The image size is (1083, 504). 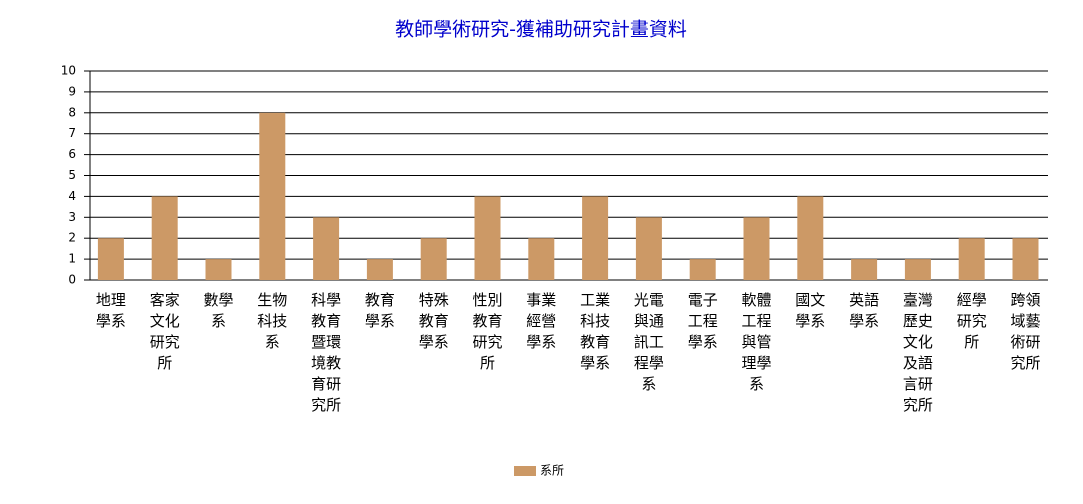 I want to click on y-tick-label: 7, so click(x=72, y=133).